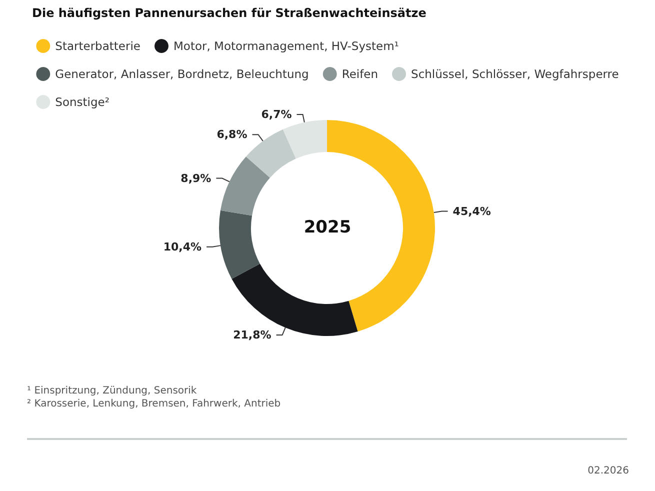 The image size is (655, 491). What do you see at coordinates (515, 74) in the screenshot?
I see `legend-label: Schlüssel, Schlösser, Wegfahrsperre` at bounding box center [515, 74].